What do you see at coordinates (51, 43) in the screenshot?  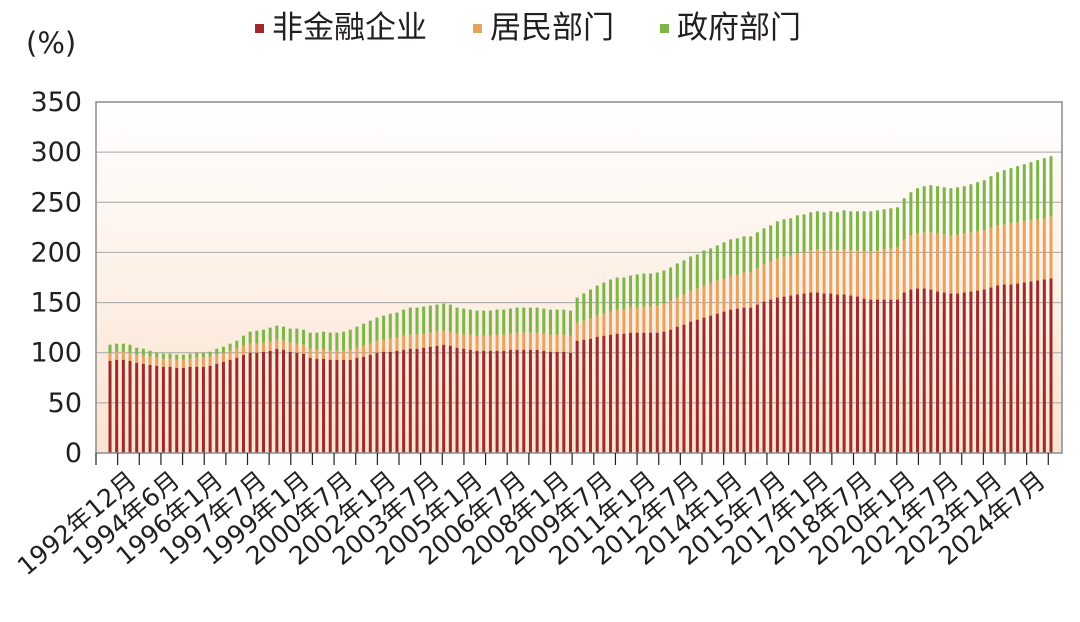 I see `unit-label: (%)` at bounding box center [51, 43].